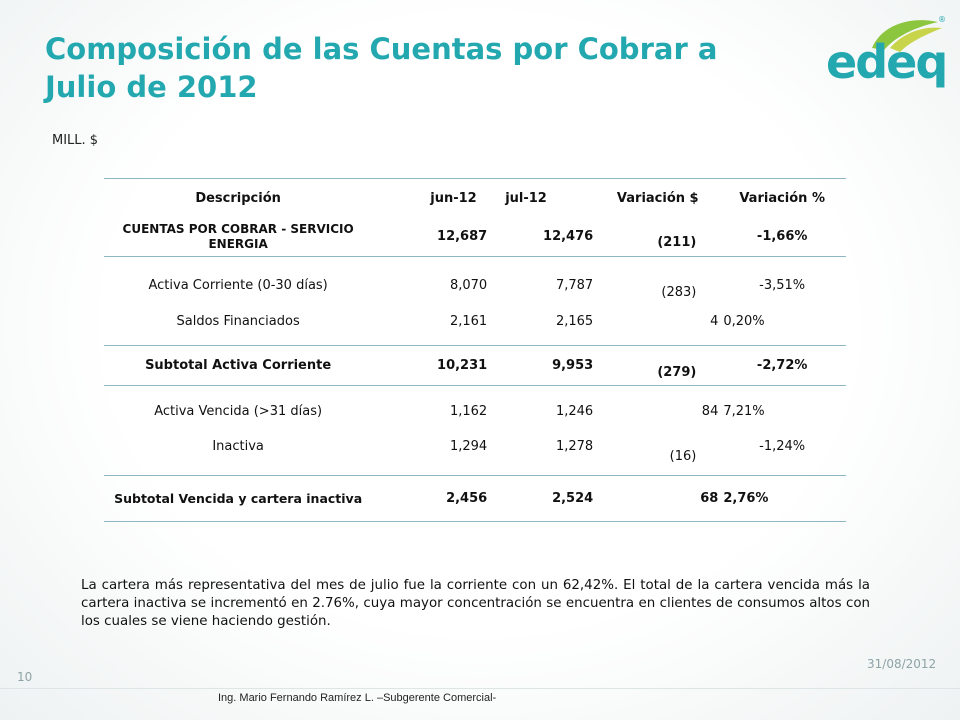 This screenshot has width=960, height=720. What do you see at coordinates (658, 456) in the screenshot?
I see `row-var: (16)` at bounding box center [658, 456].